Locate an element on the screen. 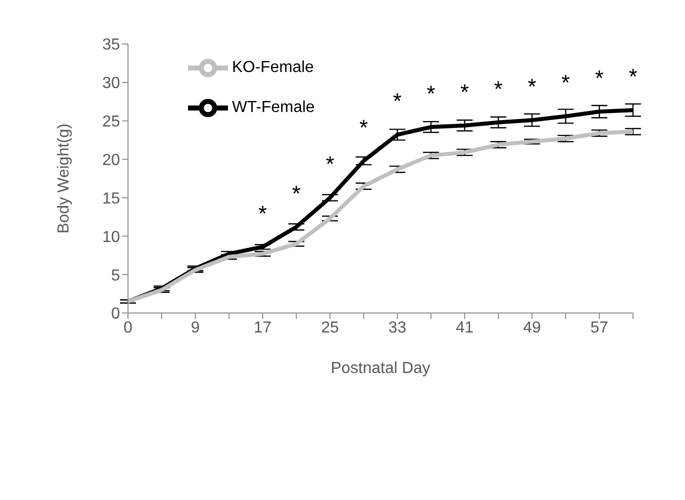  x-tick-label: 41 is located at coordinates (465, 327).